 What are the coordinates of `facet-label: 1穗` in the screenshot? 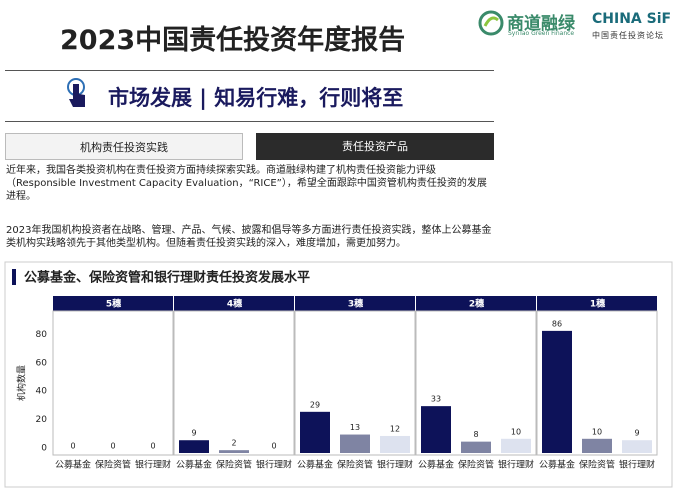 It's located at (597, 304).